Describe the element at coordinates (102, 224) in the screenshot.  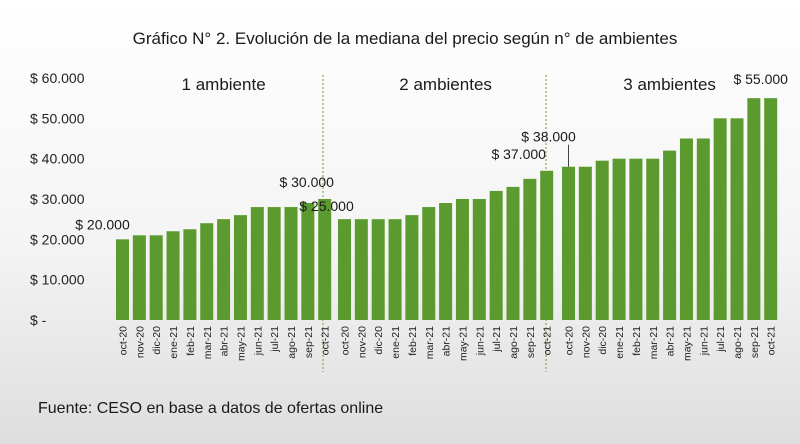
I see `data-label: $ 20.000` at that location.